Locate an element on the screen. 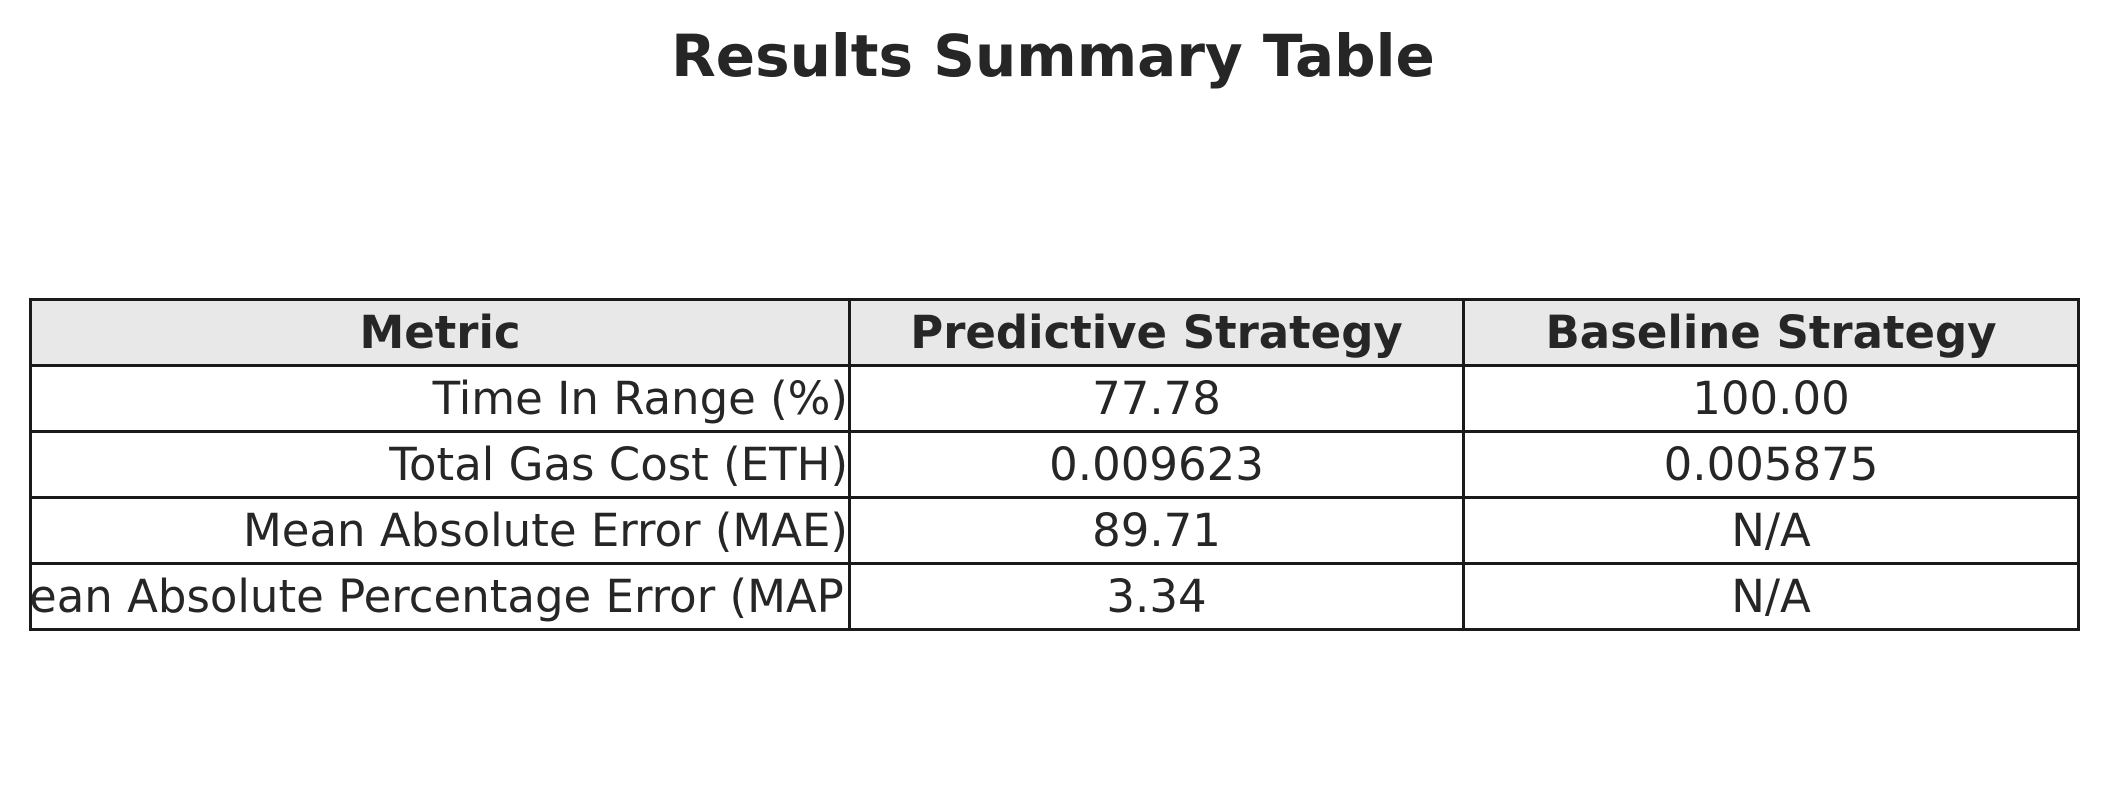 This screenshot has width=2106, height=794. baseline-value-cell: 100.00 is located at coordinates (1771, 398).